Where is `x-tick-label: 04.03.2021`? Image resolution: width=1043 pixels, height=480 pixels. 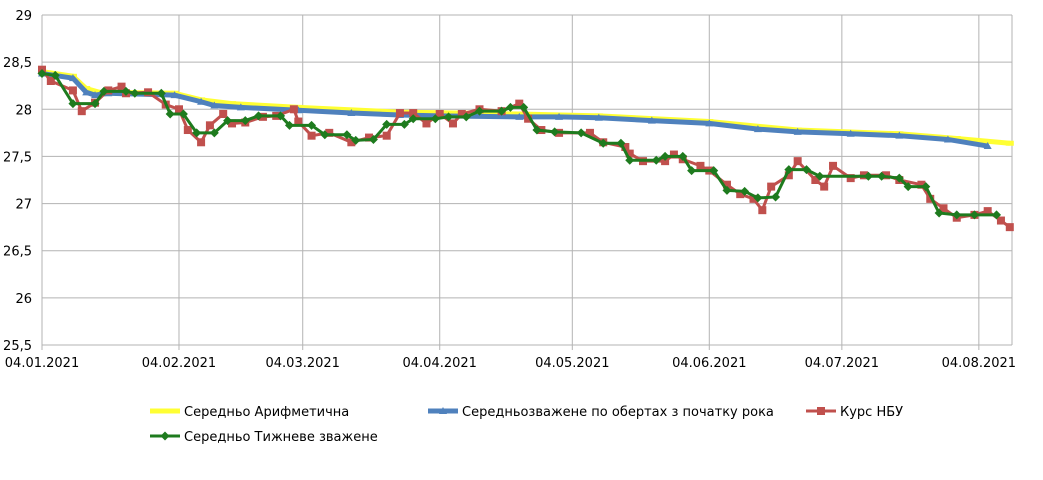
x-tick-label: 04.03.2021 is located at coordinates (303, 363).